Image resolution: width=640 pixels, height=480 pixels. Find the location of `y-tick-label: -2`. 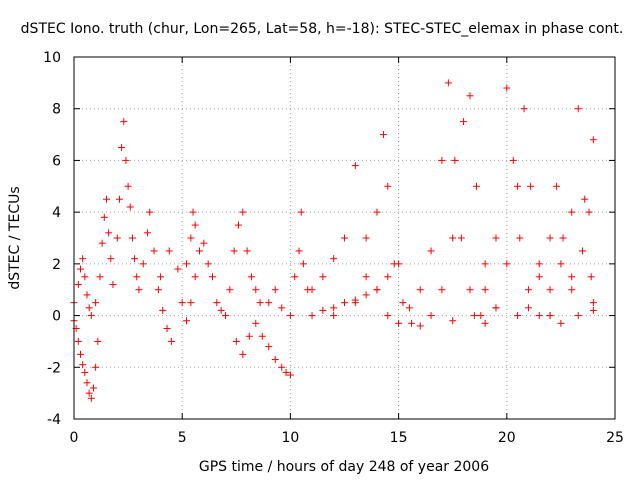

y-tick-label: -2 is located at coordinates (54, 368).